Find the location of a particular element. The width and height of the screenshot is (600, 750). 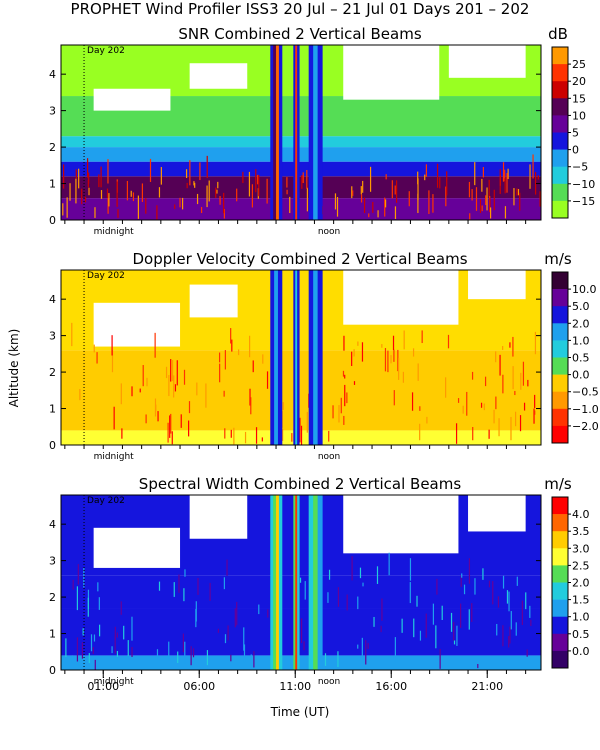

data-gap is located at coordinates (497, 513).